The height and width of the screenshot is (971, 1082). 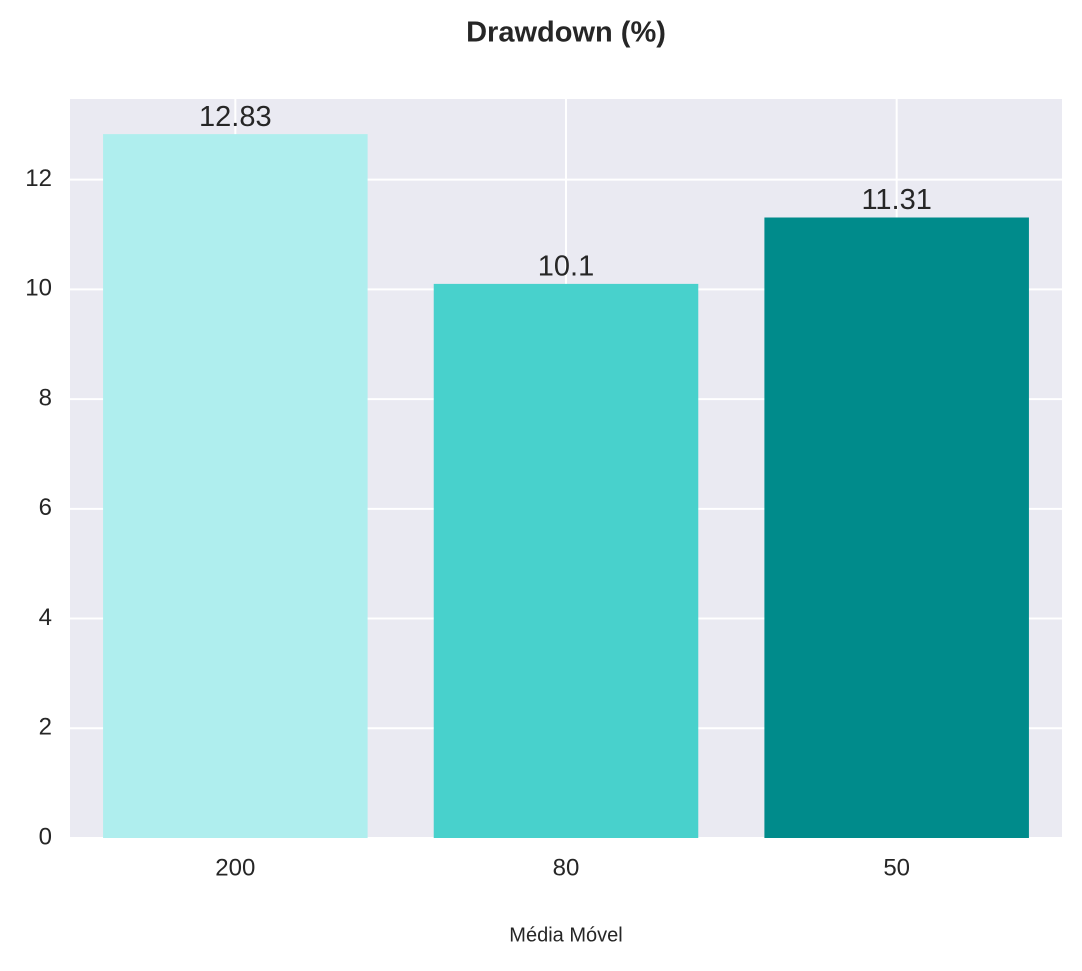 I want to click on value-label: 11.31, so click(x=896, y=200).